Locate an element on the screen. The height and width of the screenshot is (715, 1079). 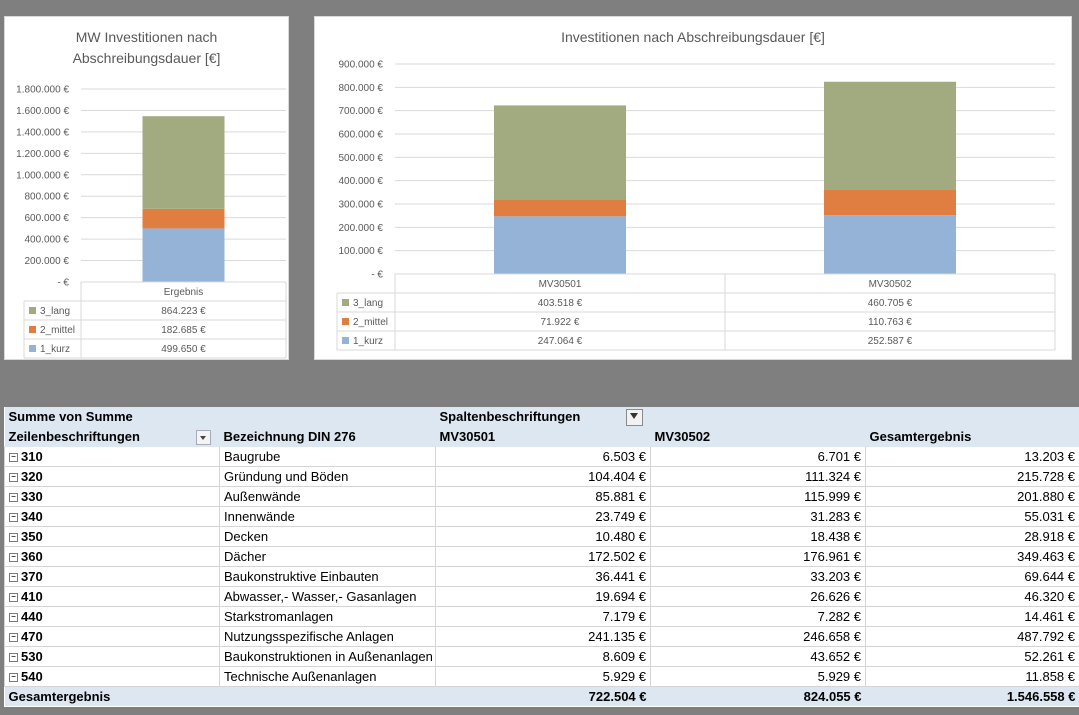
bar-2_mittel-Ergebnis is located at coordinates (183, 218).